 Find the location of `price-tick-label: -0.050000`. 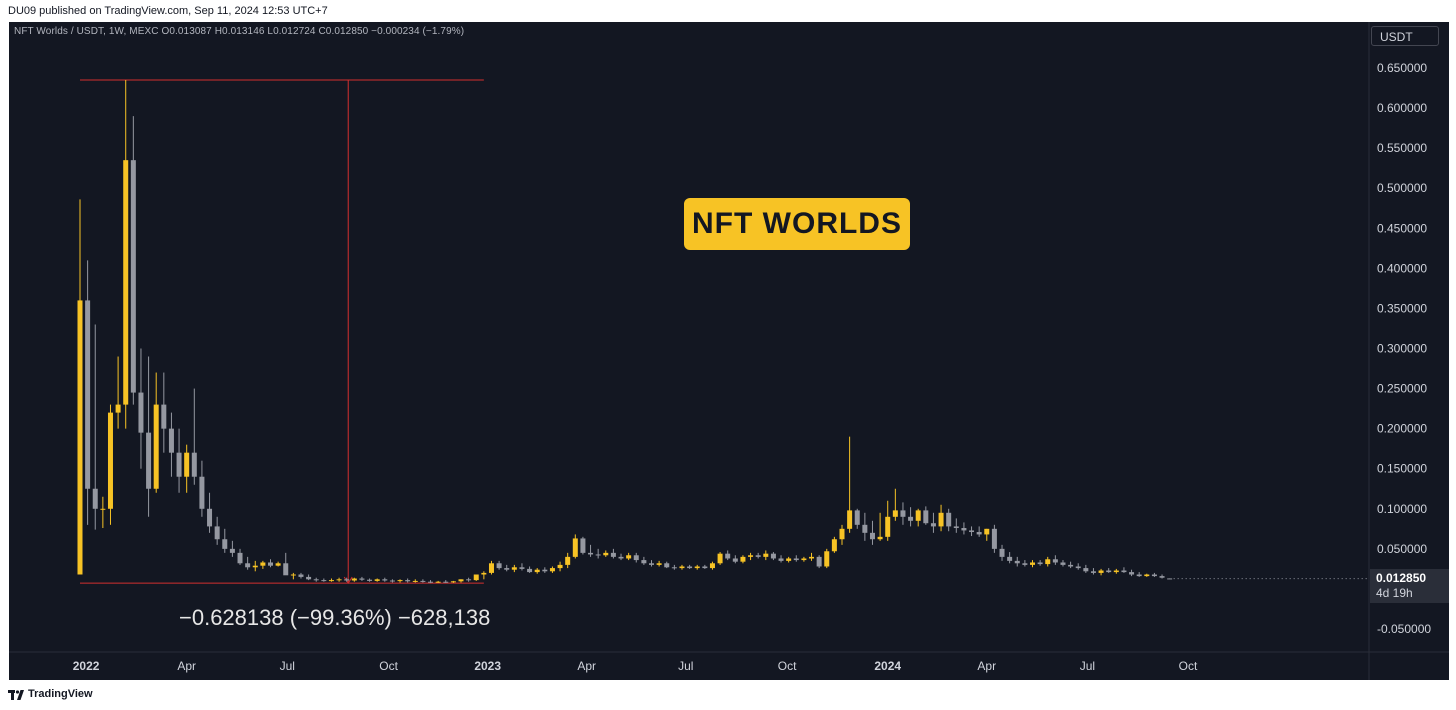

price-tick-label: -0.050000 is located at coordinates (1404, 629).